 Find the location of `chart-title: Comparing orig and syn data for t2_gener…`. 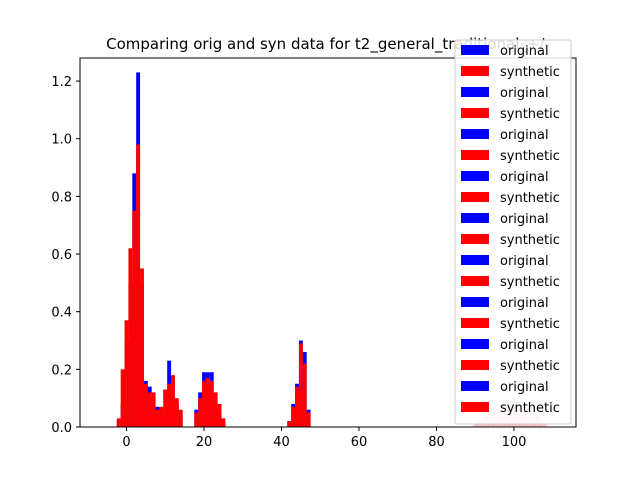

chart-title: Comparing orig and syn data for t2_gener… is located at coordinates (328, 44).